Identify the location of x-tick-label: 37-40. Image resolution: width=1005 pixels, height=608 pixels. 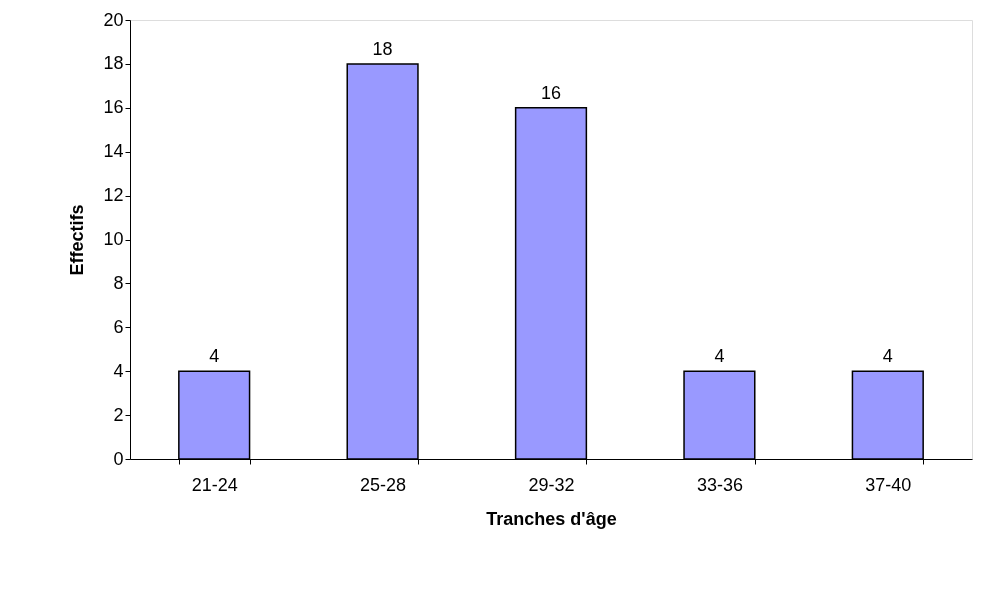
(888, 484).